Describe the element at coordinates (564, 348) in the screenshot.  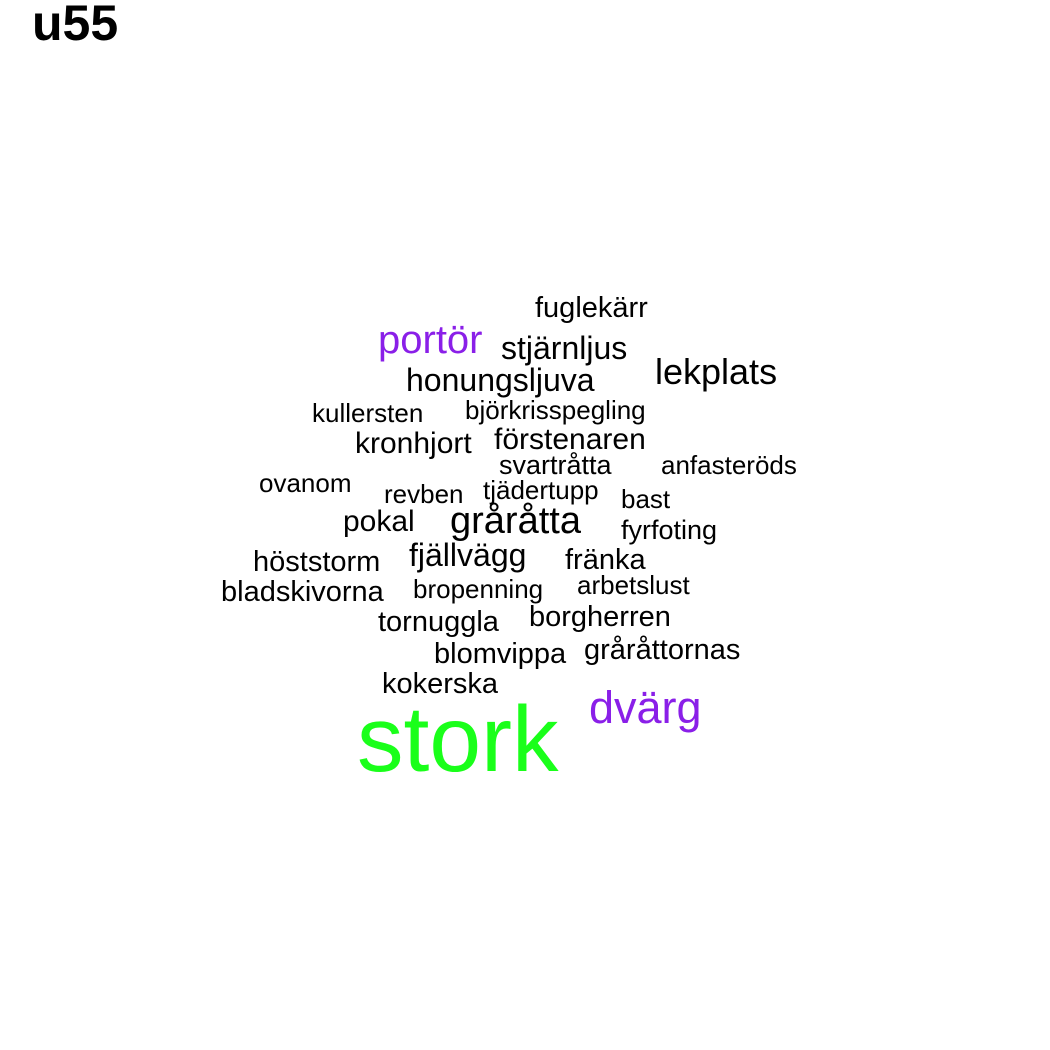
I see `word-stjarnljus: stjärnljus` at that location.